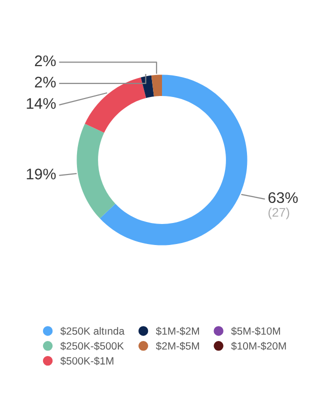 The image size is (324, 400). What do you see at coordinates (92, 346) in the screenshot?
I see `legend-label: $250K-$500K` at bounding box center [92, 346].